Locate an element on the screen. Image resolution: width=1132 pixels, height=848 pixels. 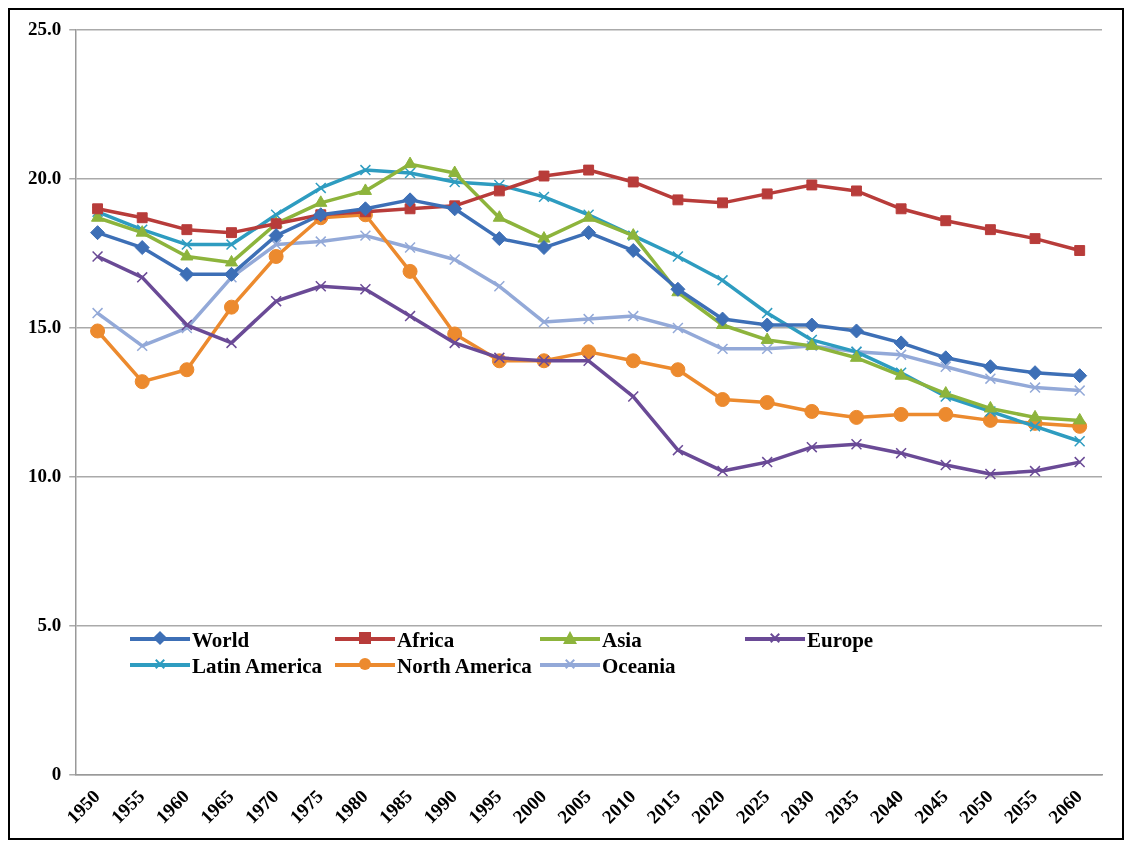
y-tick-label: 10.0 is located at coordinates (45, 475).